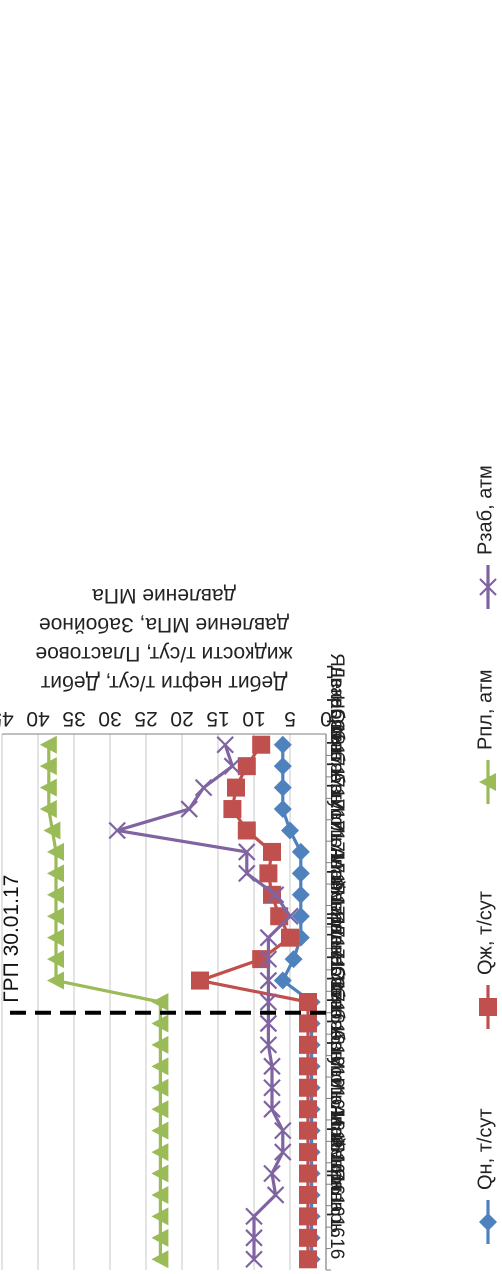  Describe the element at coordinates (163, 653) in the screenshot. I see `y-axis-title-line: жидкости т/сут, Пластовое` at that location.